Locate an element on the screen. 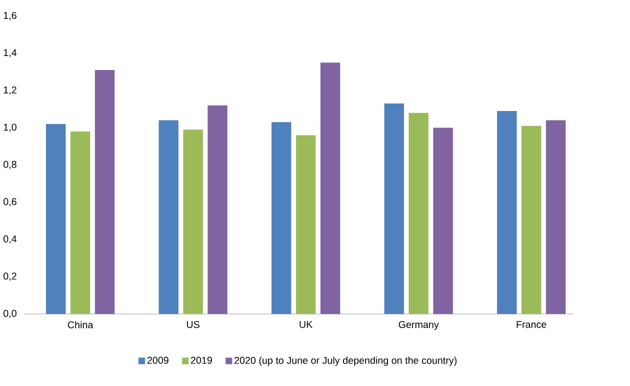 The width and height of the screenshot is (630, 386). y-tick-label: 0,4 is located at coordinates (10, 240).